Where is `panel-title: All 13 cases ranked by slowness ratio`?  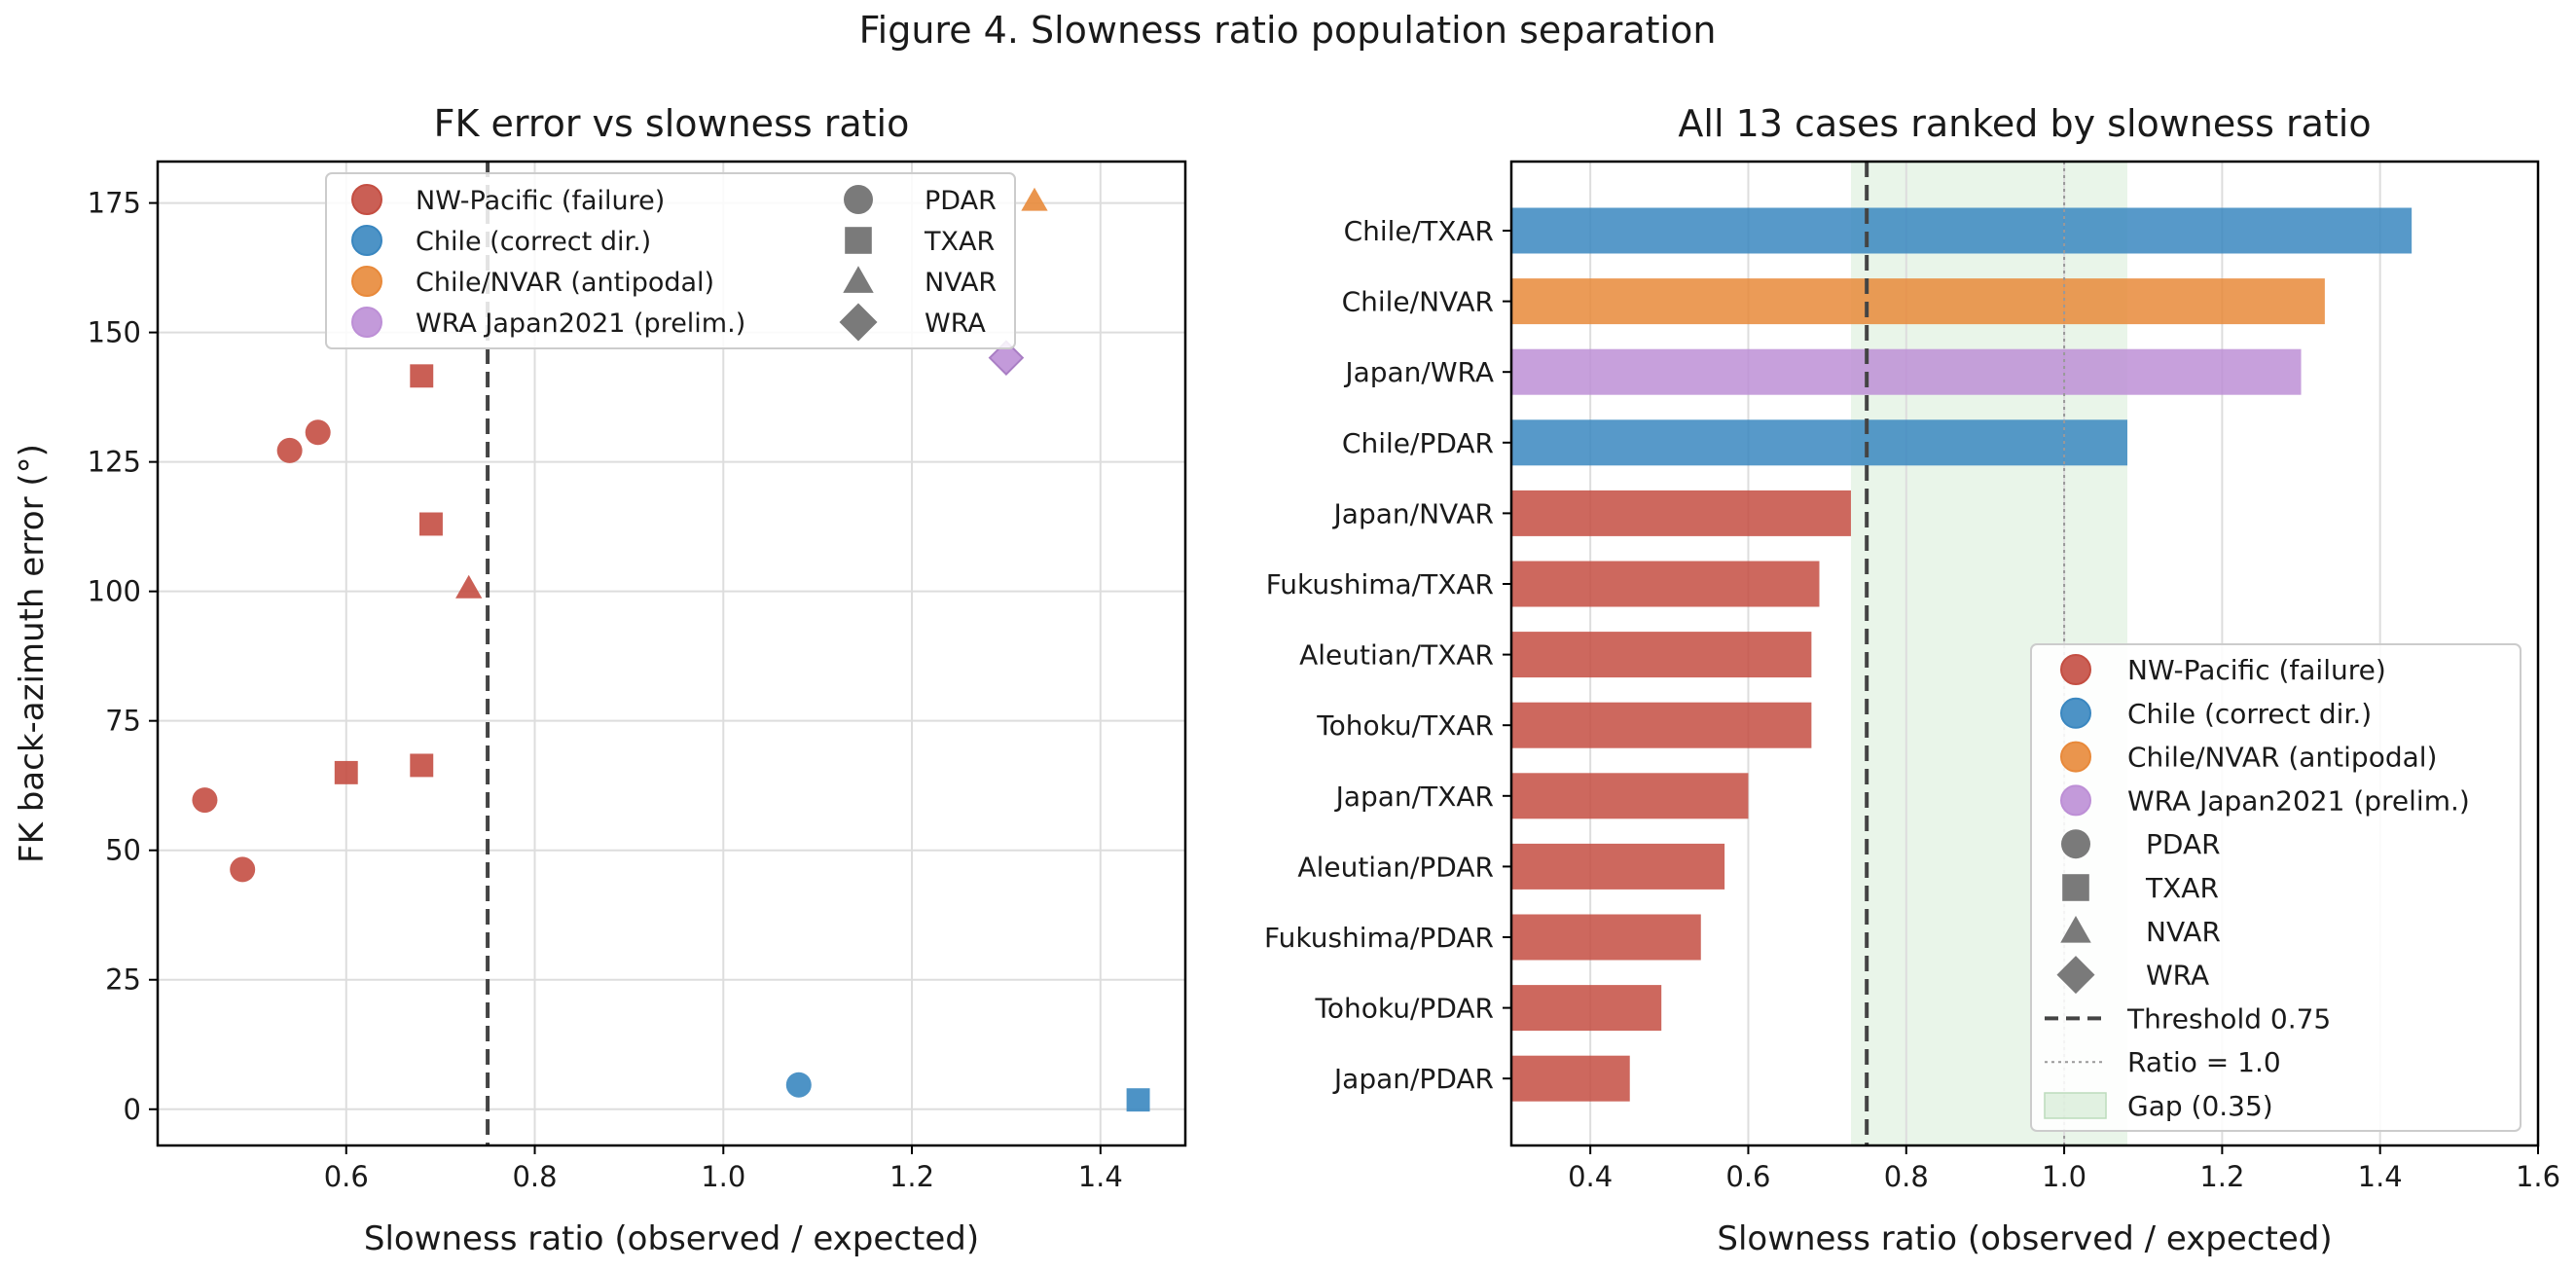 panel-title: All 13 cases ranked by slowness ratio is located at coordinates (2024, 123).